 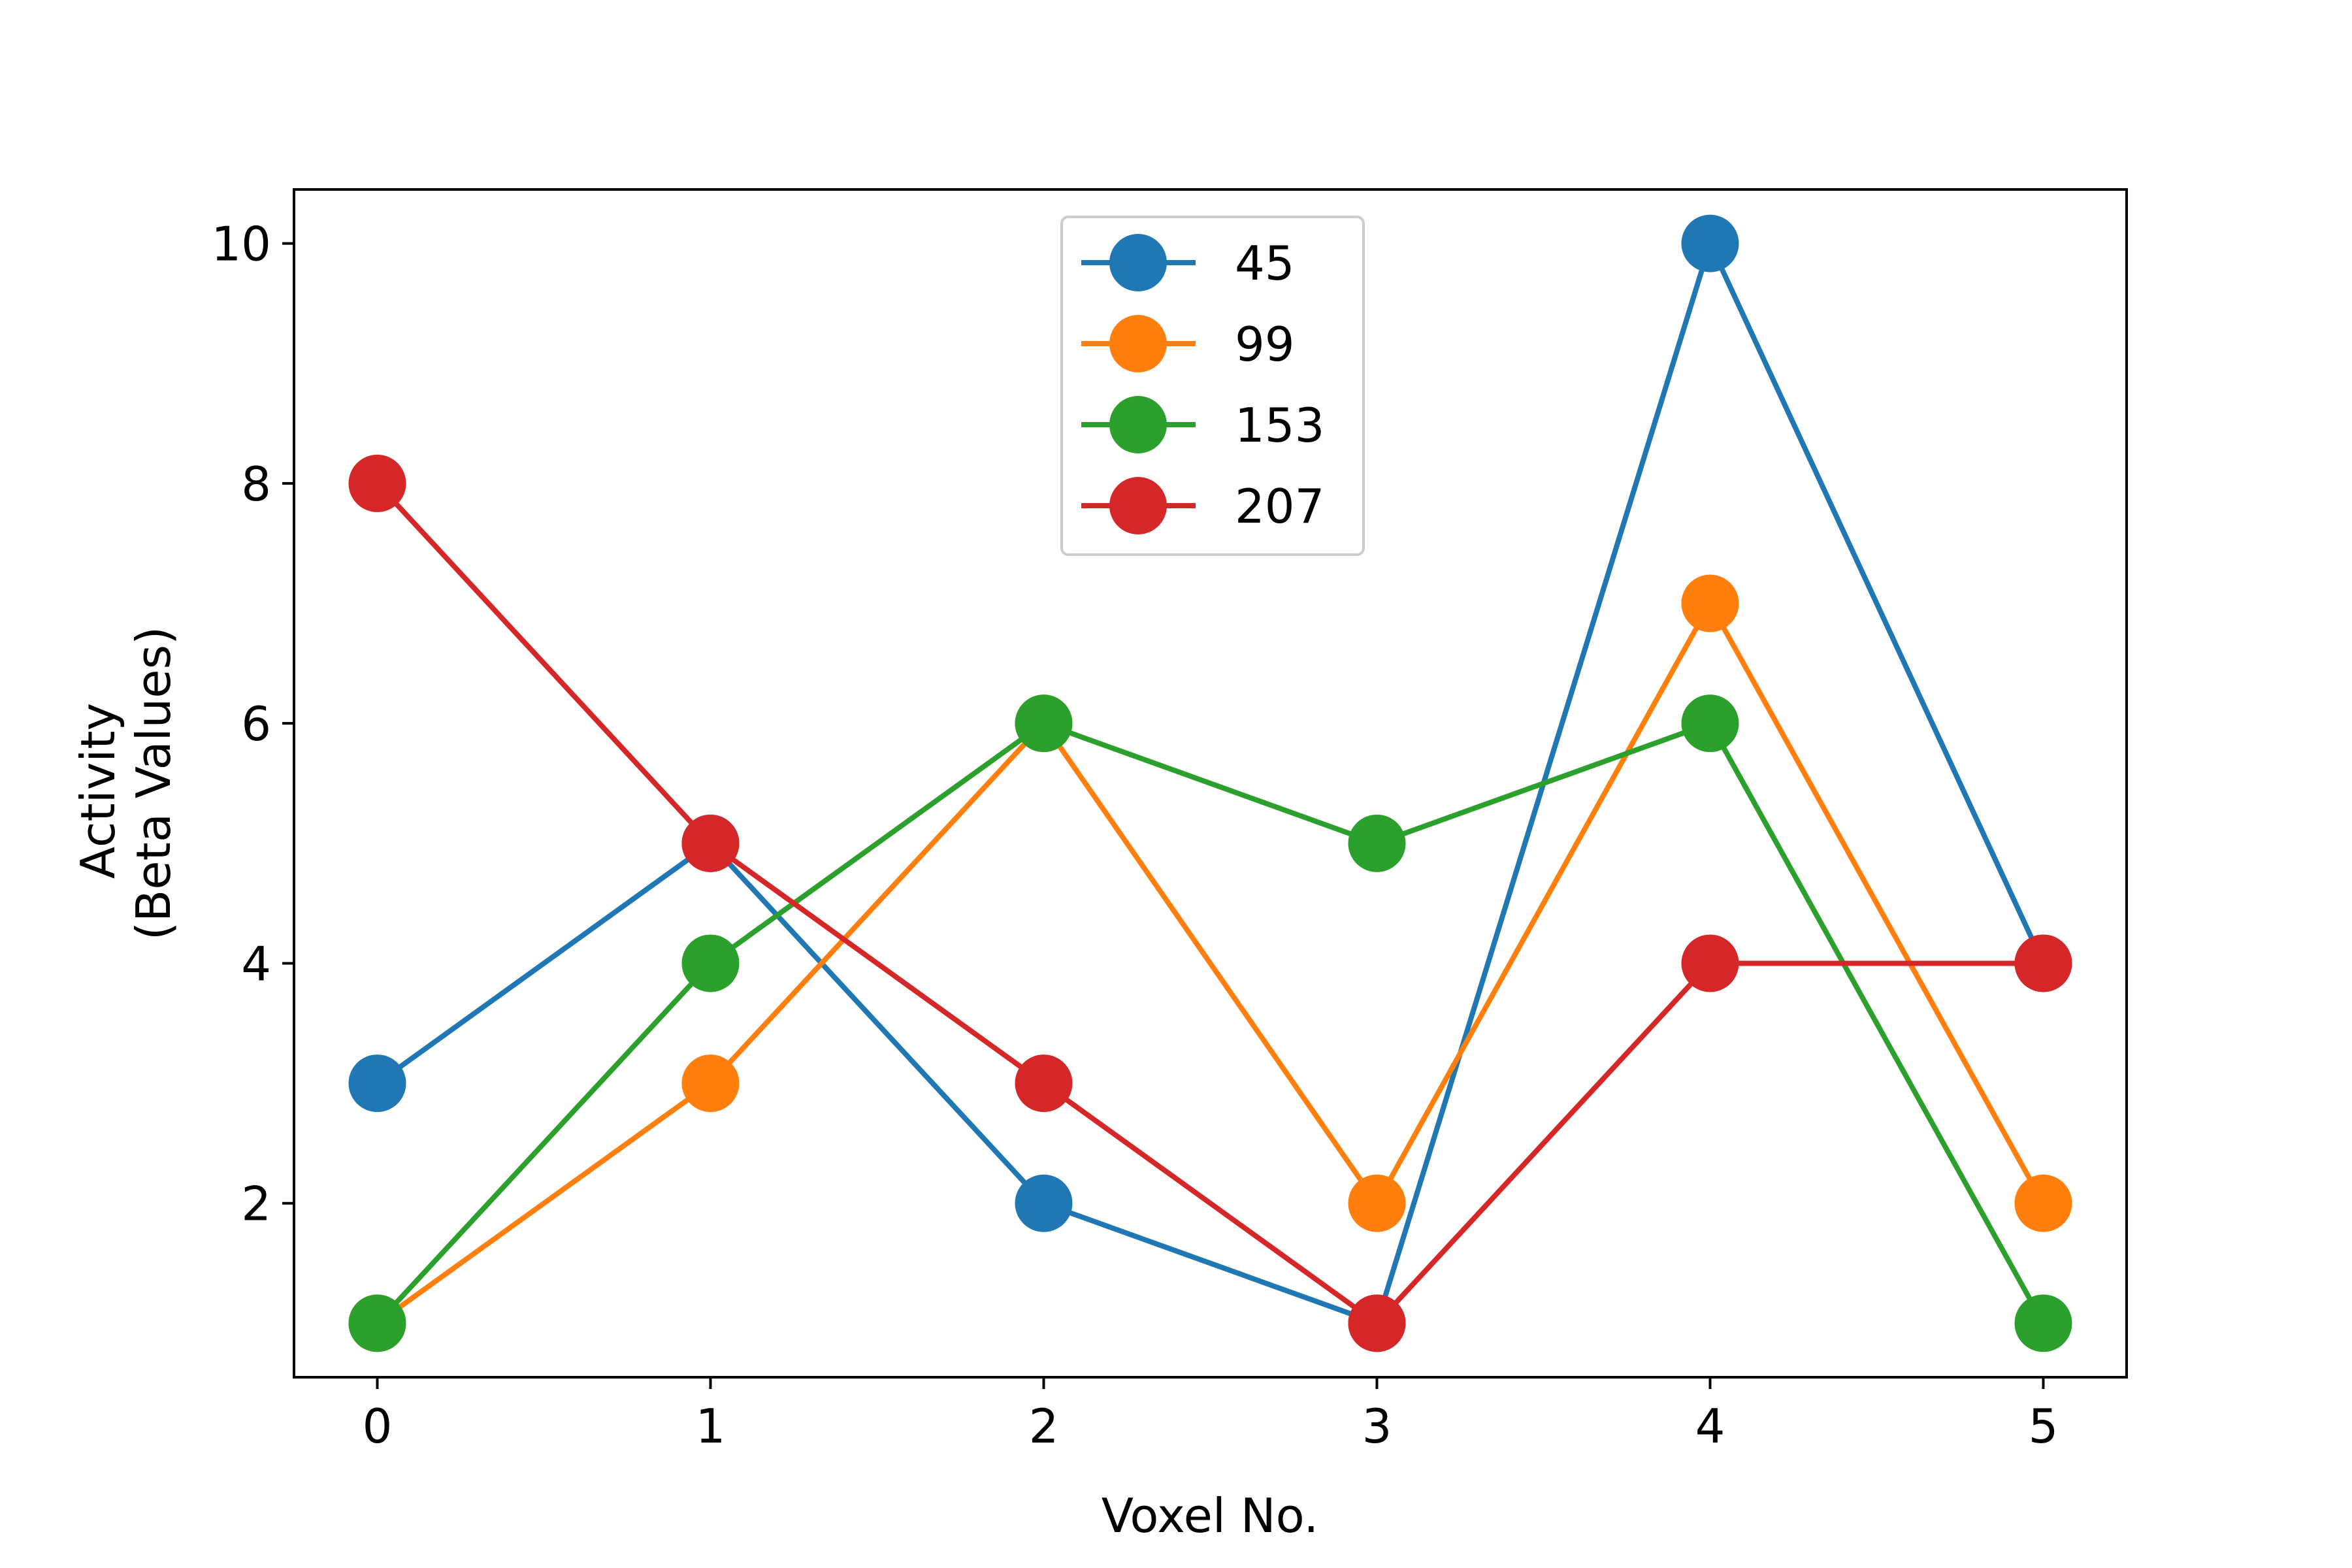 I want to click on legend: 45 99 153 207, so click(x=1212, y=386).